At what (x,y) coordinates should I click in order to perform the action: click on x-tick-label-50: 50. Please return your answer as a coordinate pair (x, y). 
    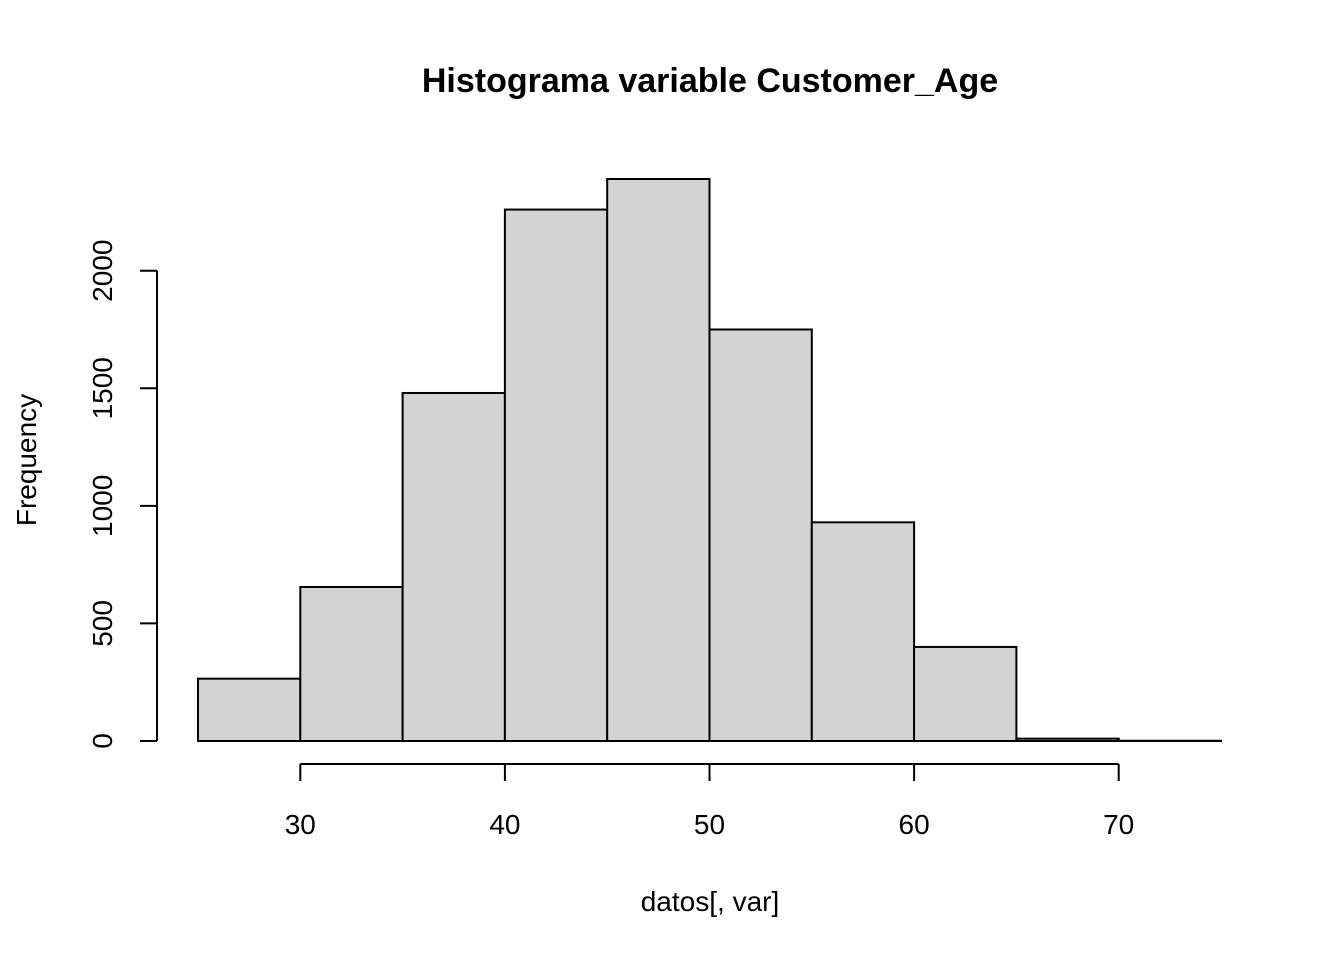
    Looking at the image, I should click on (709, 824).